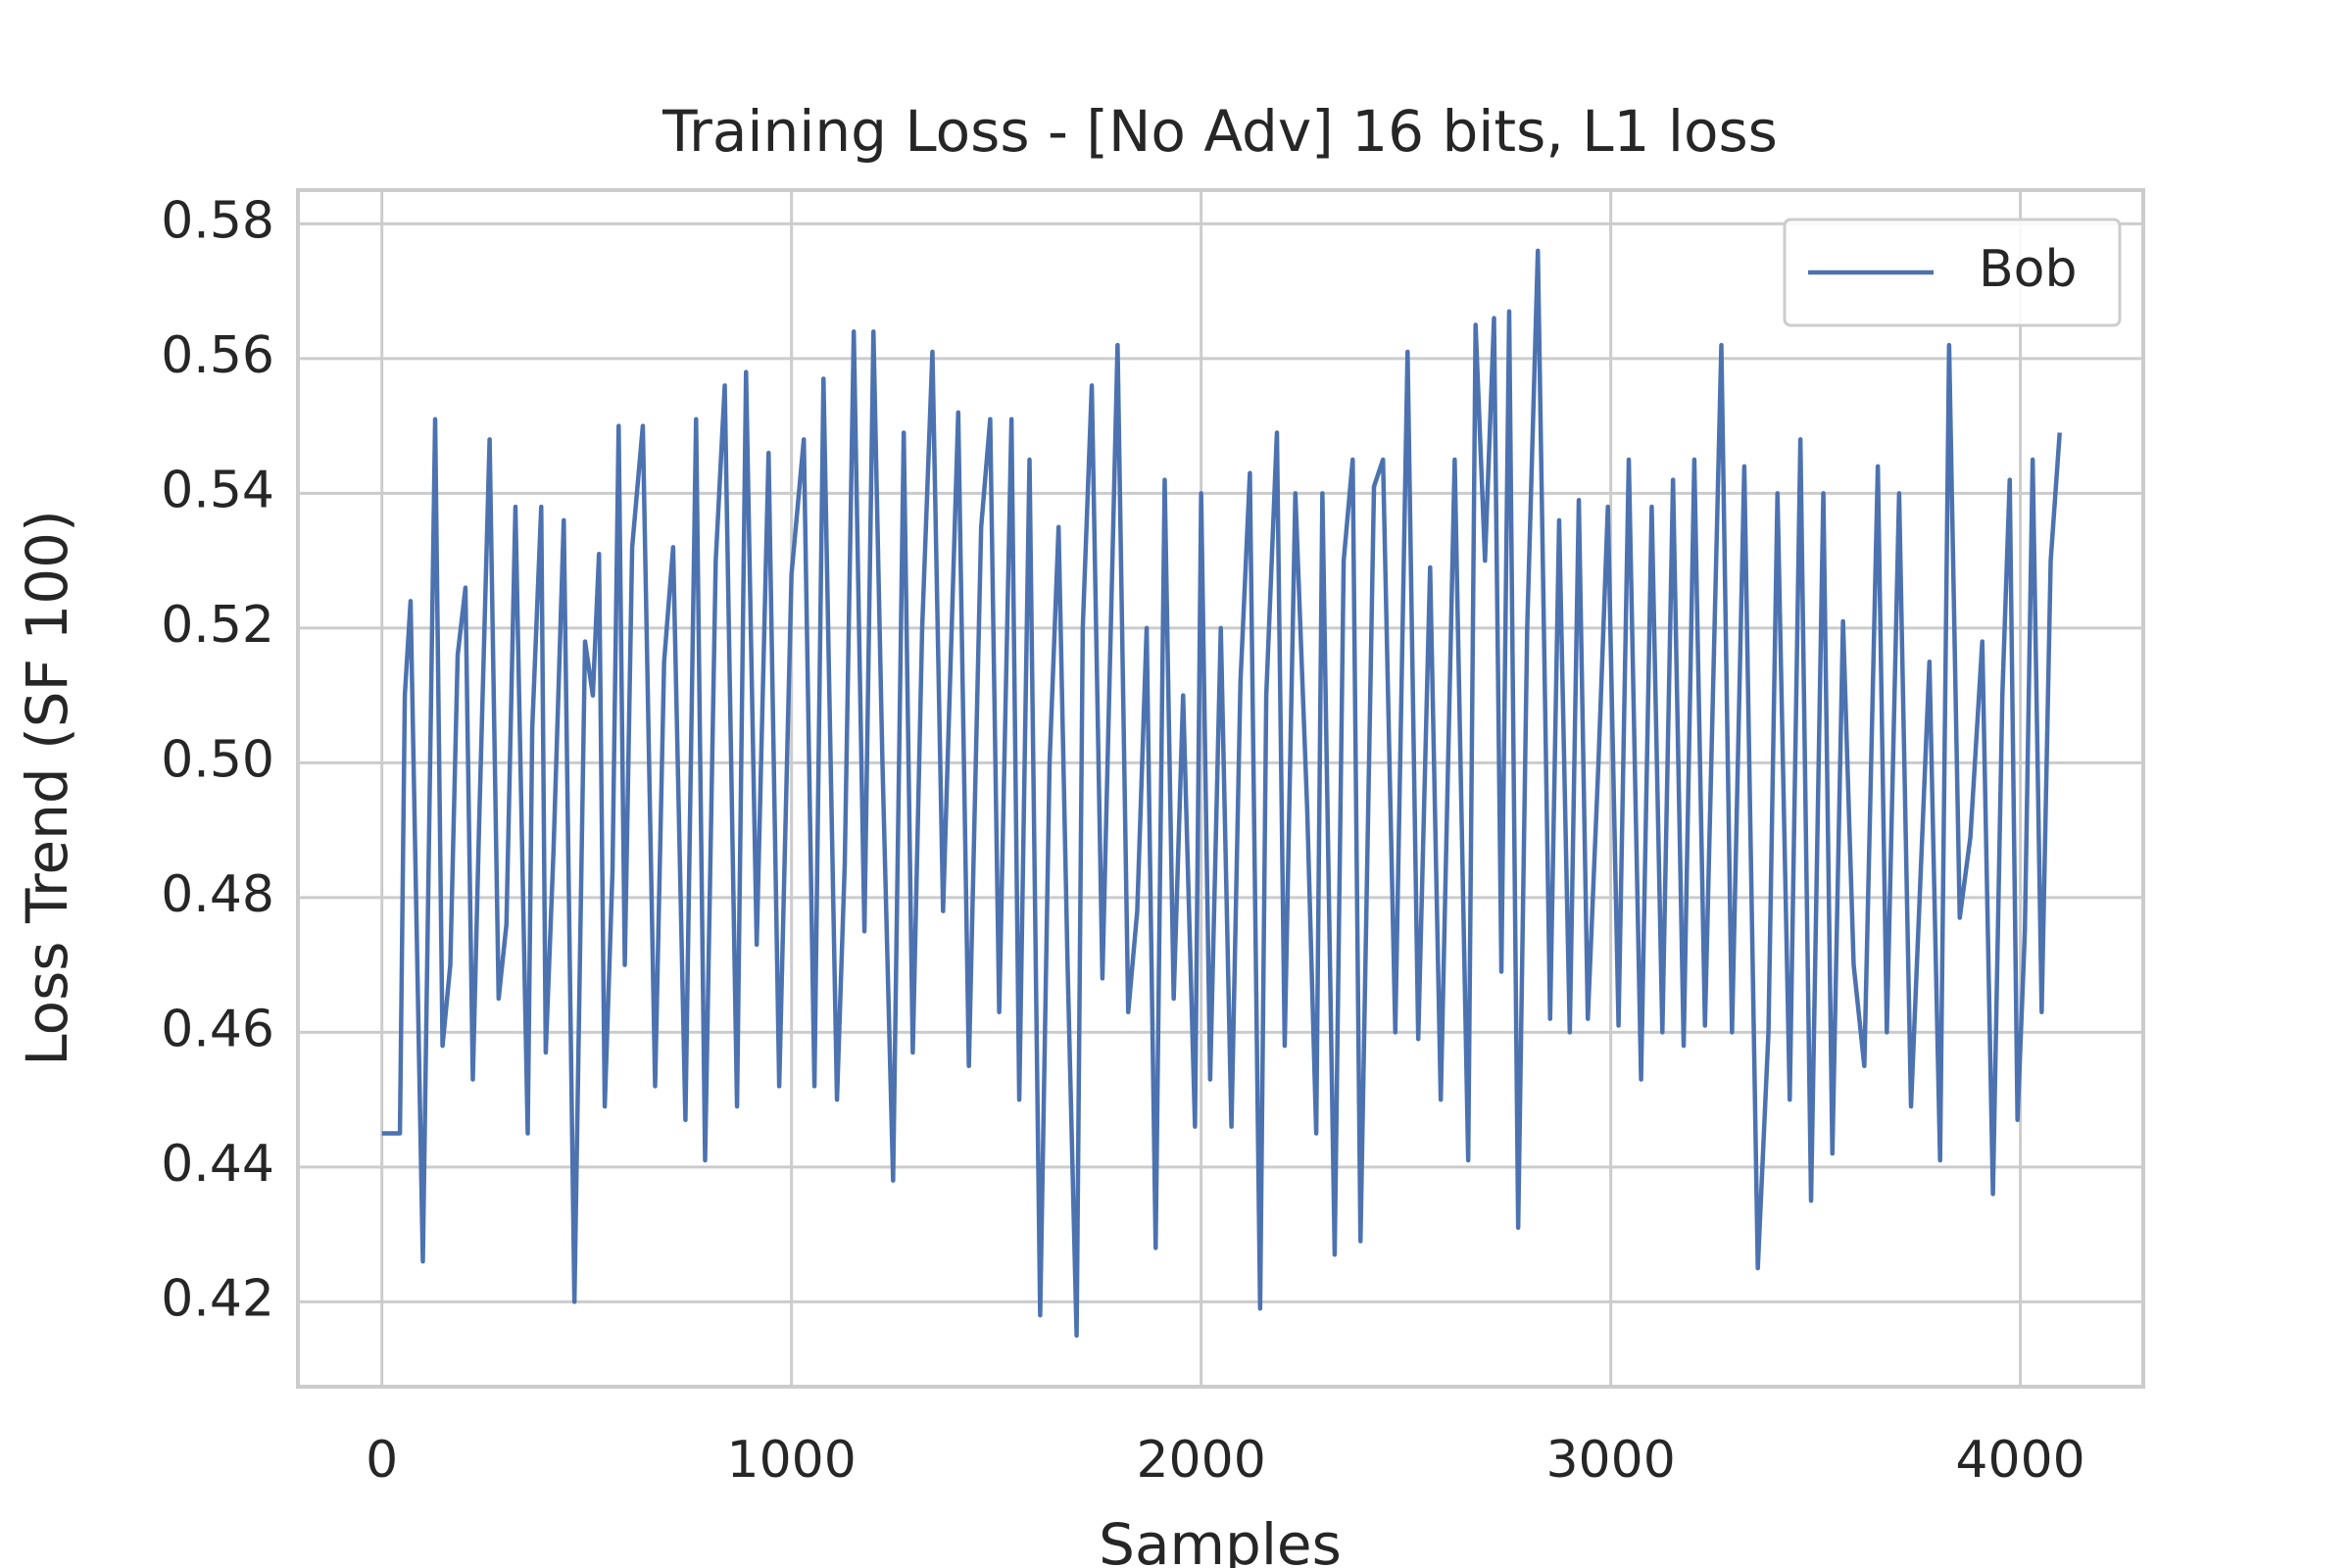  What do you see at coordinates (2019, 1460) in the screenshot?
I see `x-tick-label: 4000` at bounding box center [2019, 1460].